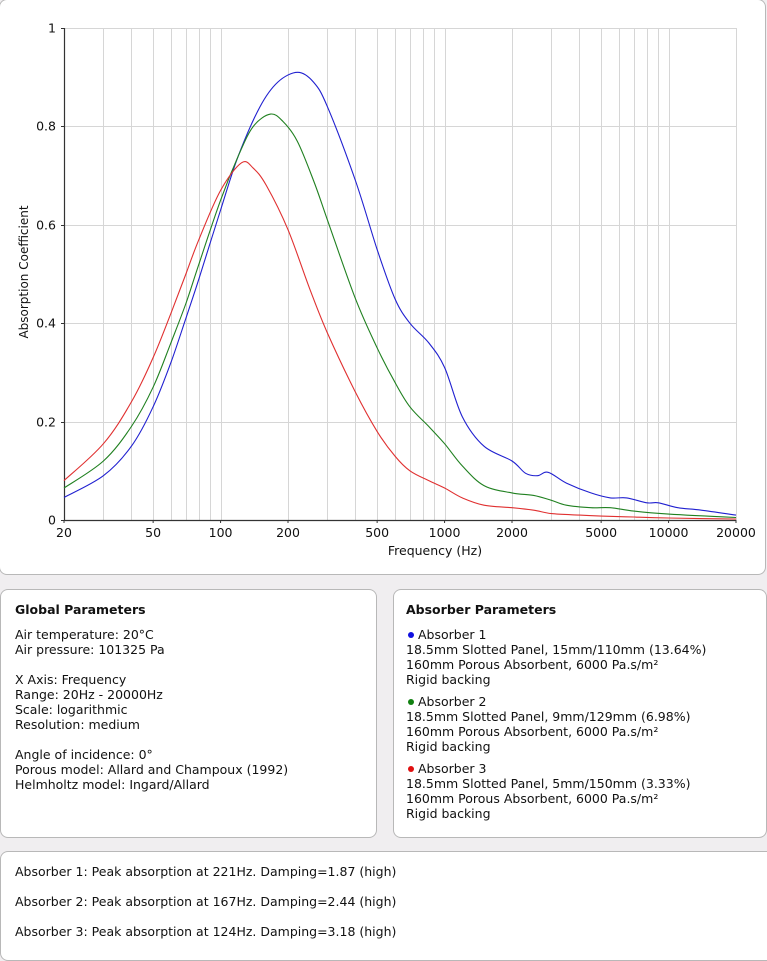  What do you see at coordinates (601, 532) in the screenshot?
I see `x-tick-label: 5000` at bounding box center [601, 532].